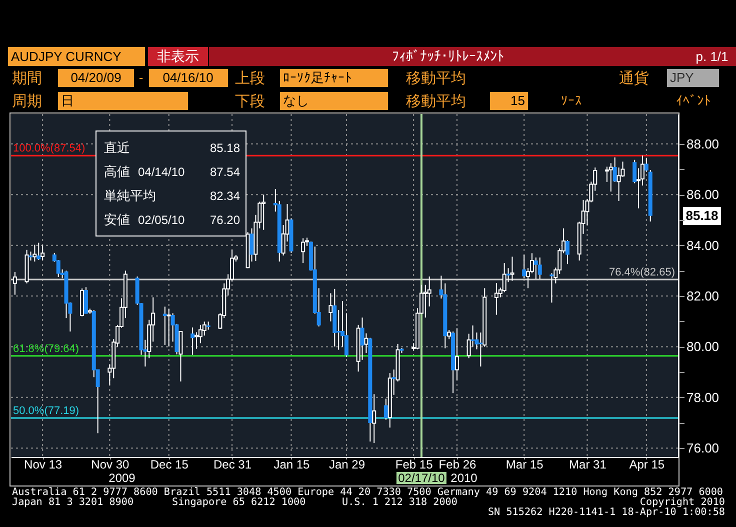 Image resolution: width=736 pixels, height=527 pixels. What do you see at coordinates (682, 502) in the screenshot?
I see `text: Copyright 2010` at bounding box center [682, 502].